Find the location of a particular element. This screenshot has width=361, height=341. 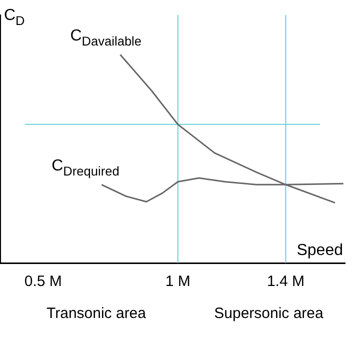

x-tick-label: 1 M is located at coordinates (177, 281).